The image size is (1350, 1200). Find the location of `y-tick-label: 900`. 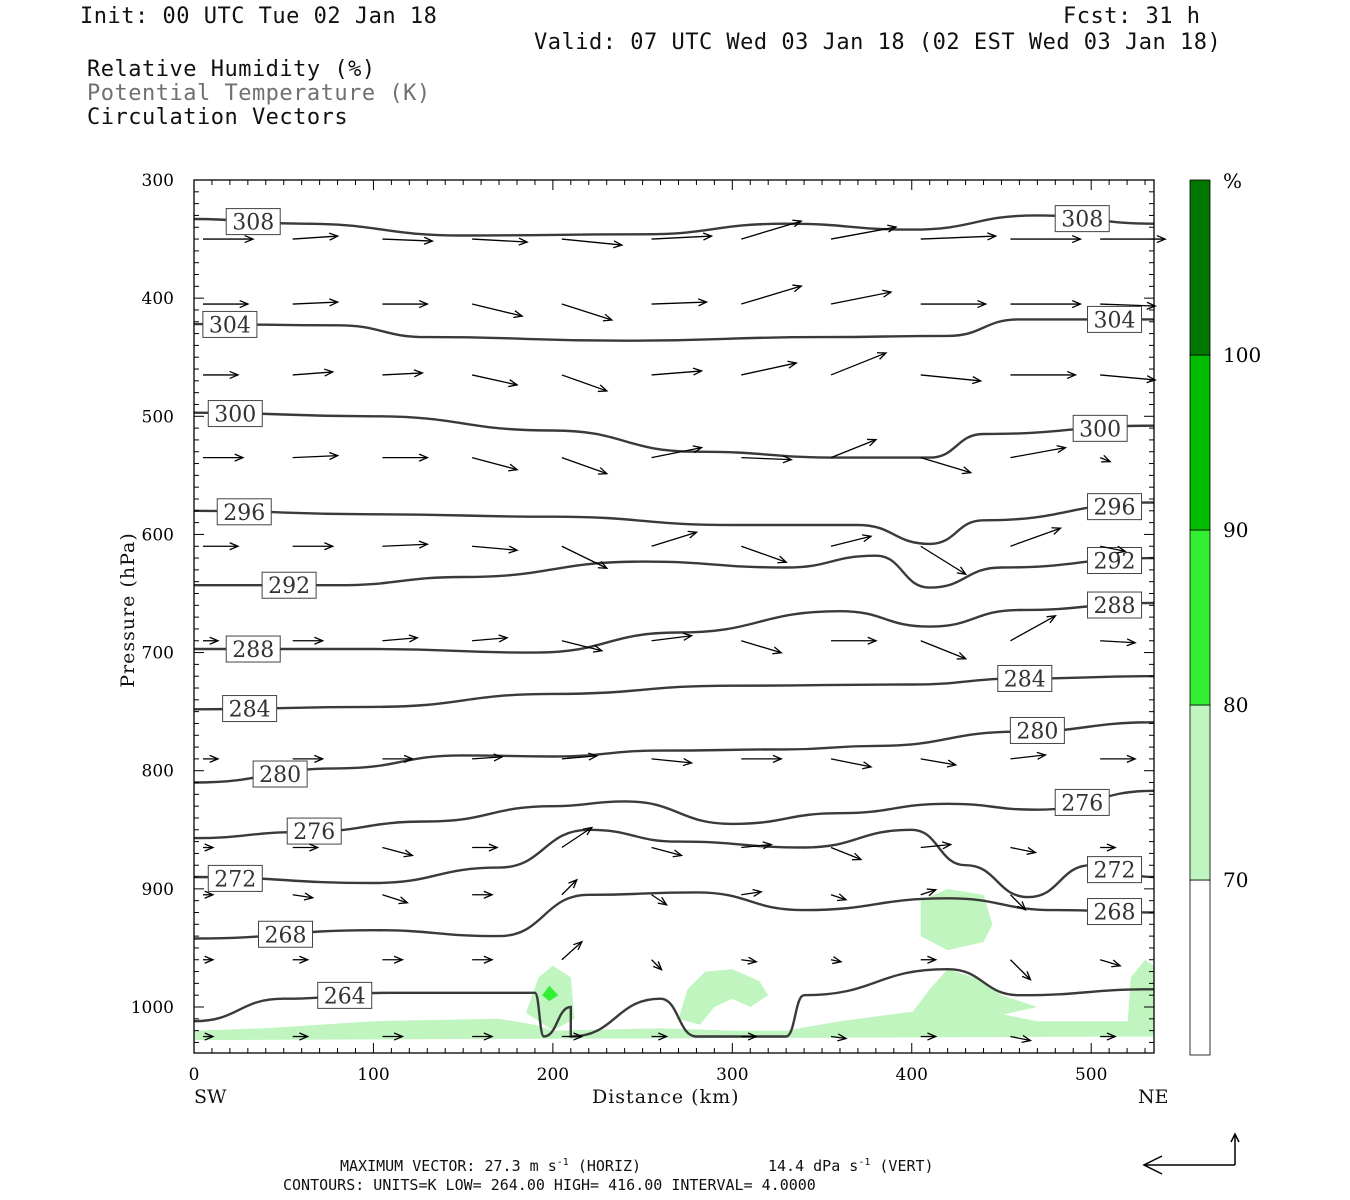

y-tick-label: 900 is located at coordinates (158, 890).